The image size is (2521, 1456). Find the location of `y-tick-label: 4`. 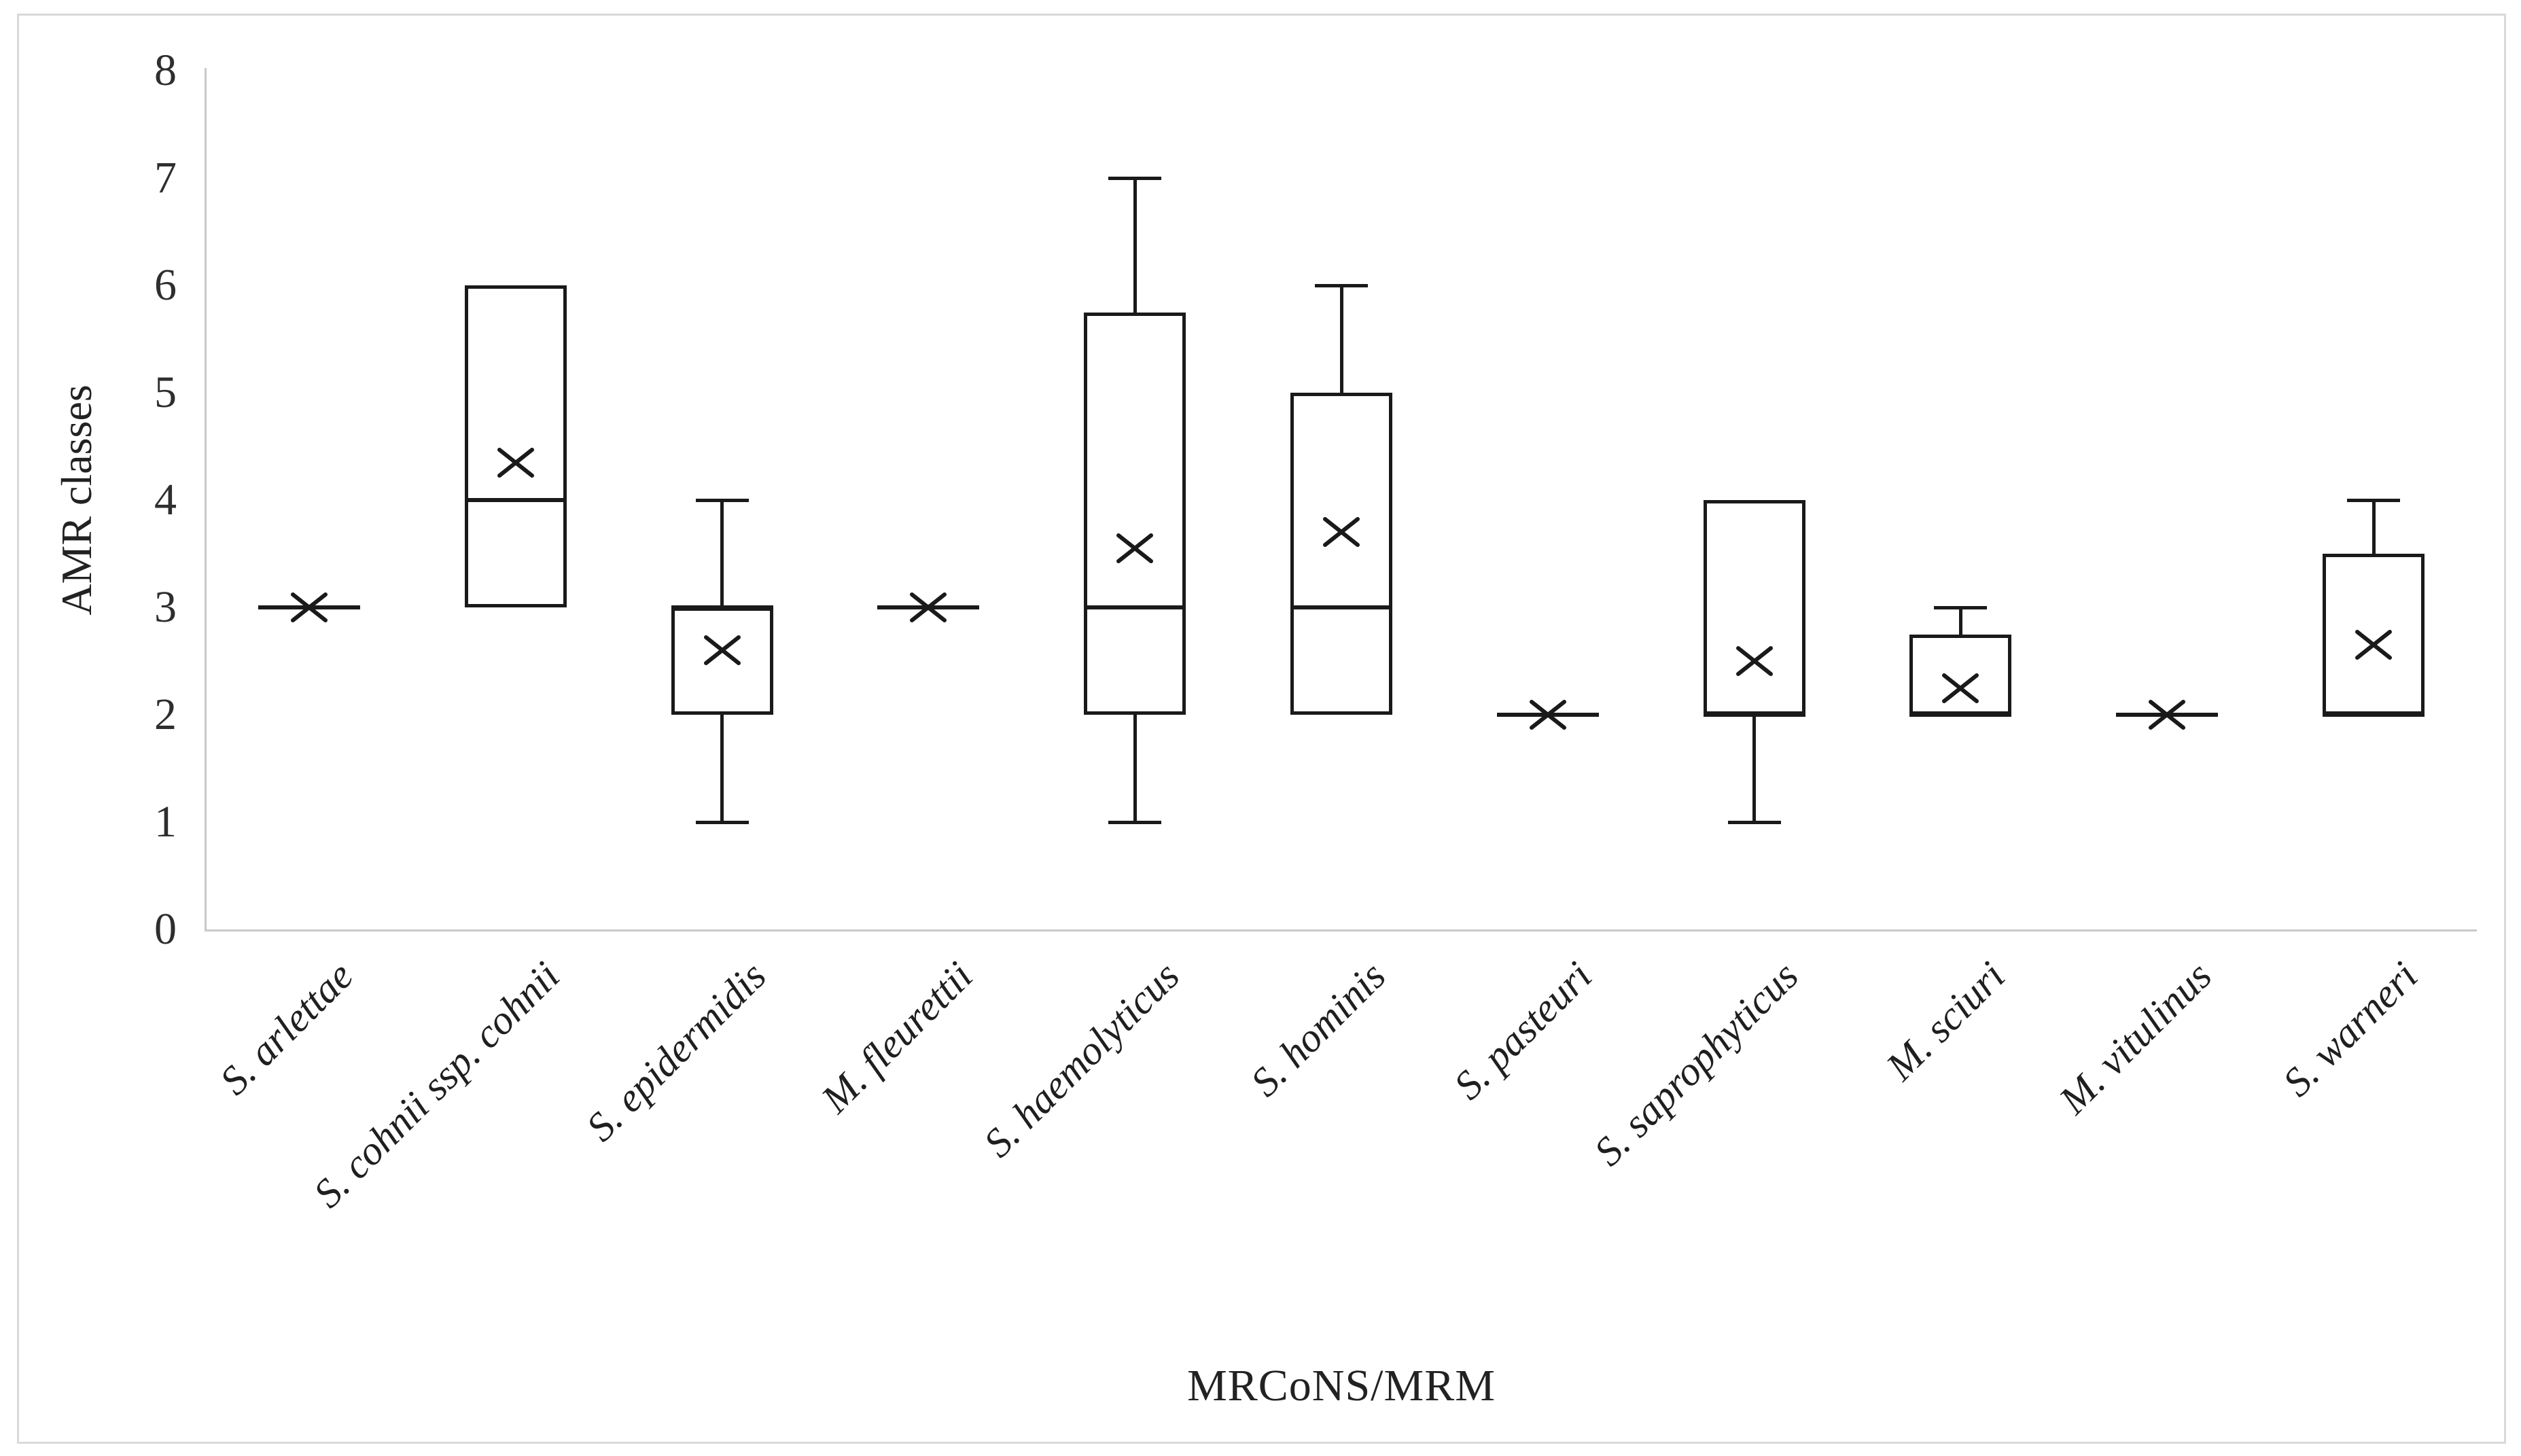

y-tick-label: 4 is located at coordinates (165, 500).